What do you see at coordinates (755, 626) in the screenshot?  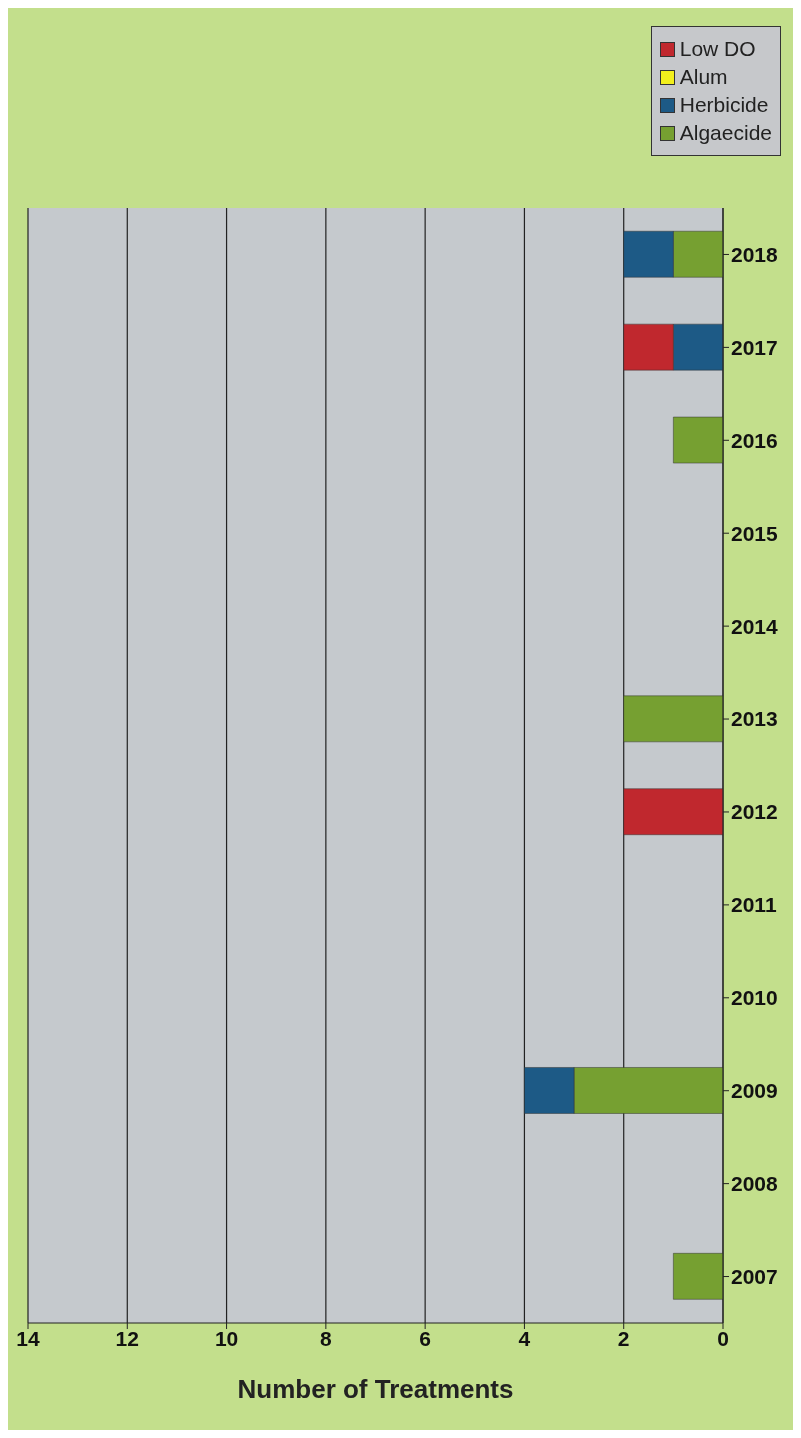 I see `y-tick-label: 2014` at bounding box center [755, 626].